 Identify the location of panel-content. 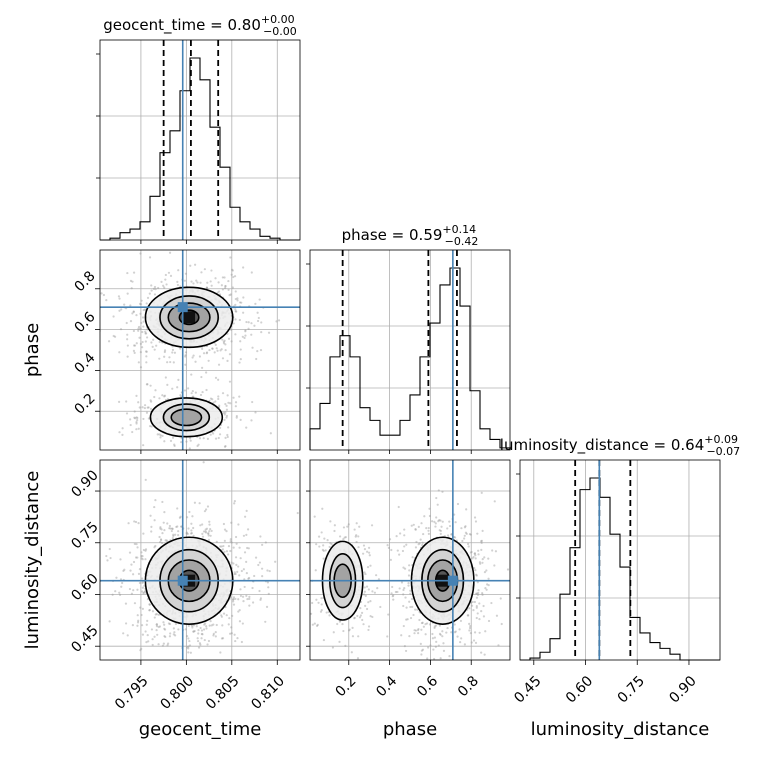
(200, 562).